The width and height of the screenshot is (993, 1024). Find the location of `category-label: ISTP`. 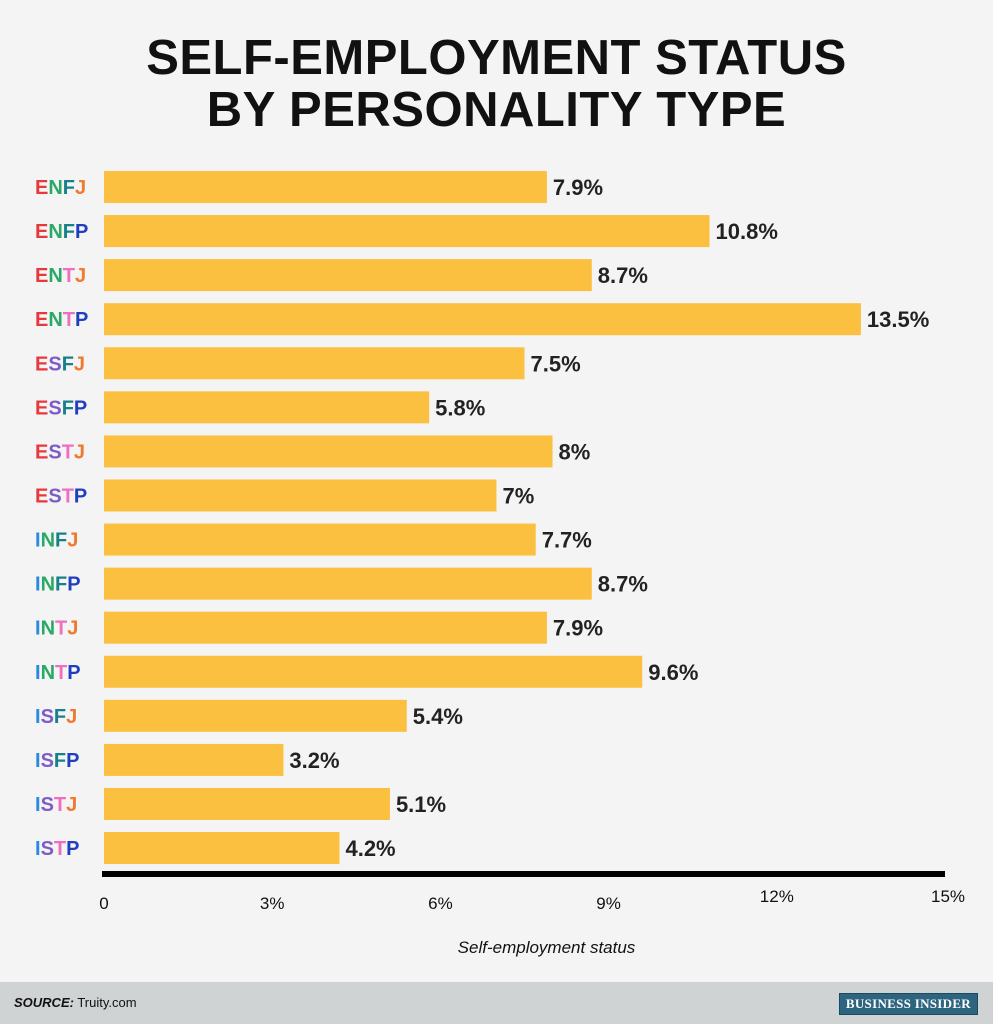

category-label: ISTP is located at coordinates (57, 849).